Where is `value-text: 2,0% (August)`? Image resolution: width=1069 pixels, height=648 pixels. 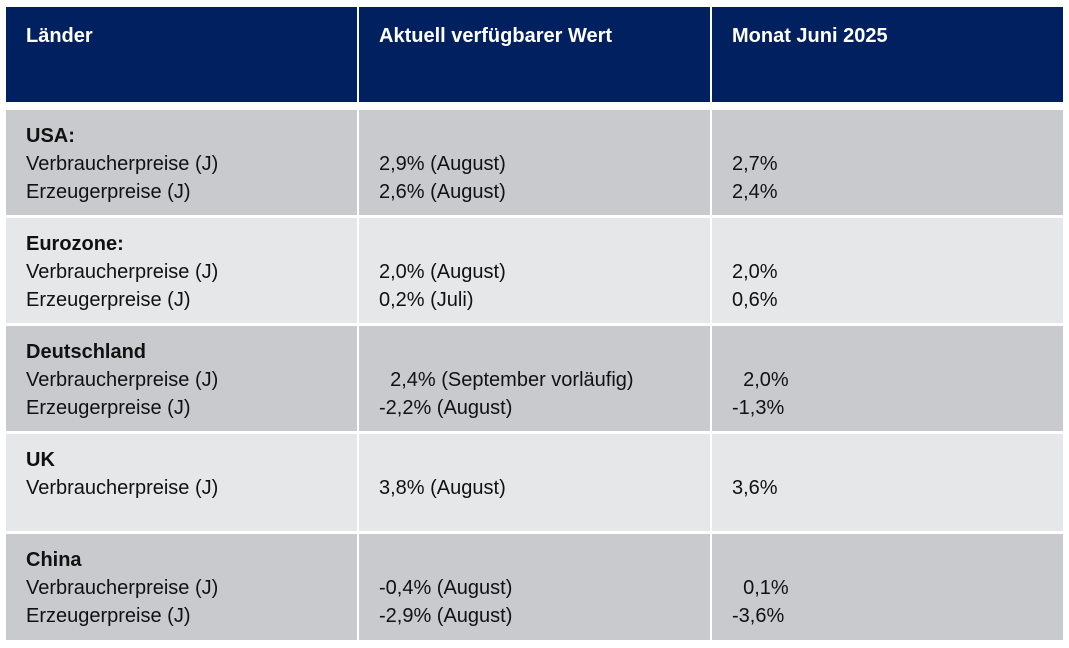
value-text: 2,0% (August) is located at coordinates (442, 272).